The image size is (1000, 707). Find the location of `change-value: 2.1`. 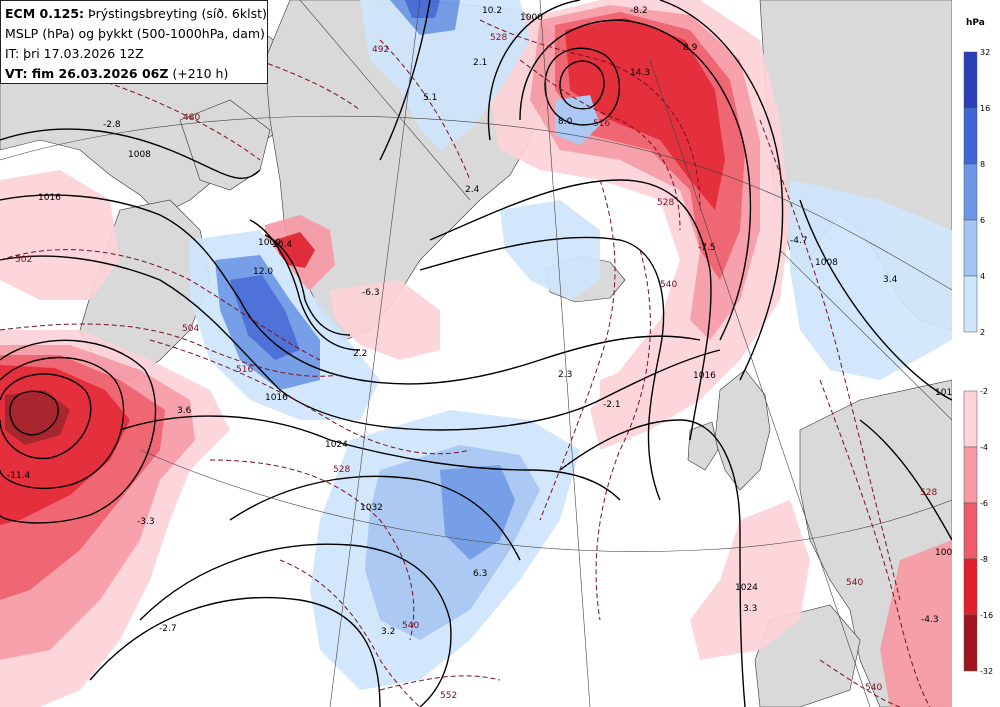

change-value: 2.1 is located at coordinates (480, 63).